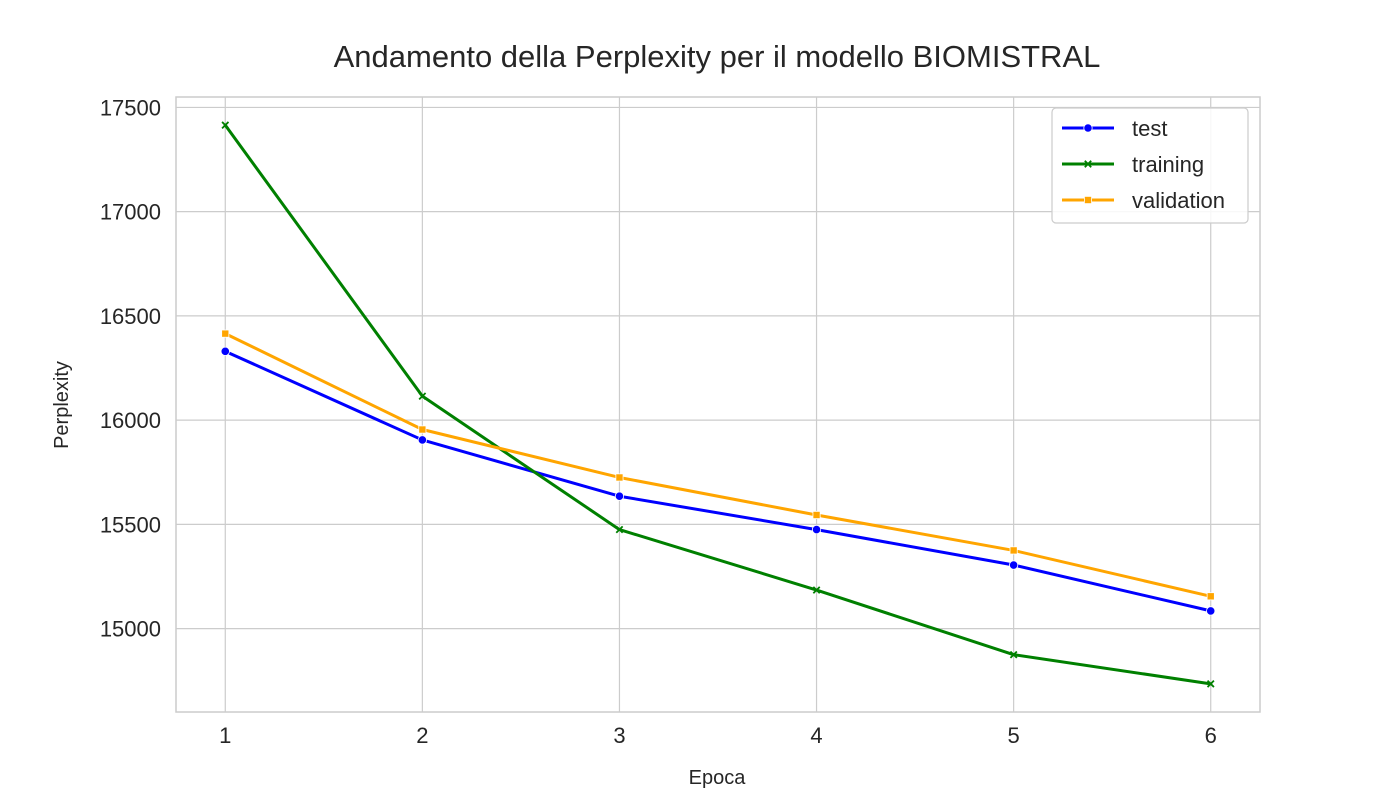 The height and width of the screenshot is (800, 1400). I want to click on y-tick-label: 16000, so click(130, 420).